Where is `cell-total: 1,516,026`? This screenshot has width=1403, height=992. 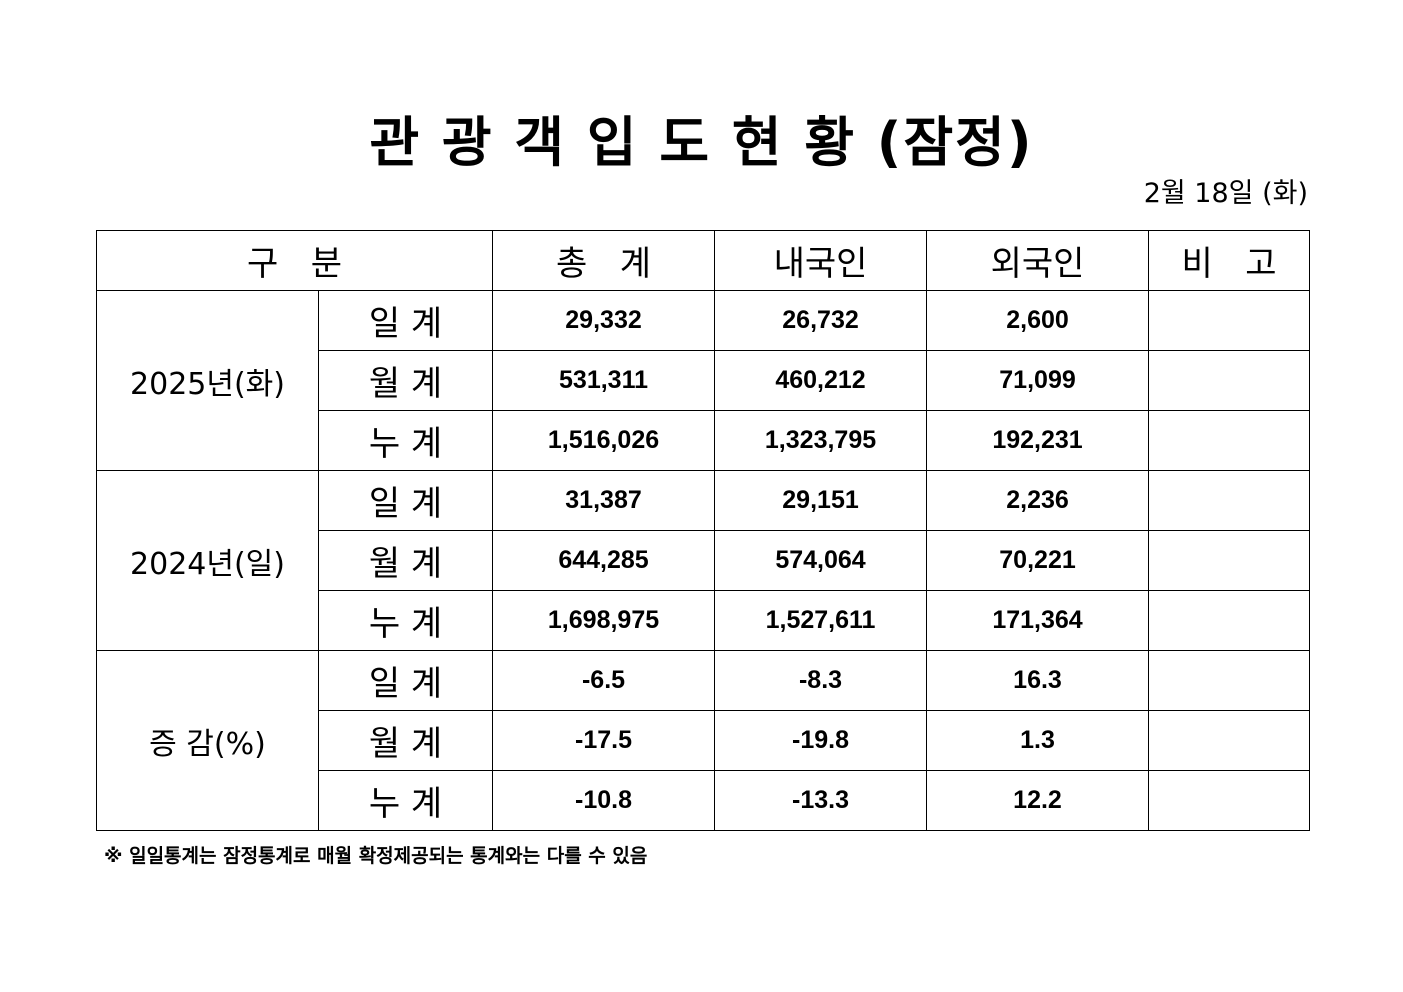
cell-total: 1,516,026 is located at coordinates (604, 440).